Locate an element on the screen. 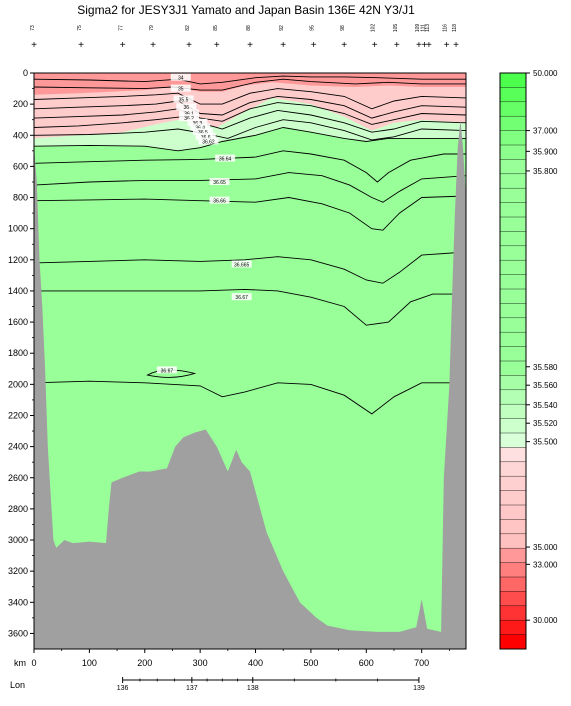 The width and height of the screenshot is (571, 706). x-axis-label: km is located at coordinates (20, 663).